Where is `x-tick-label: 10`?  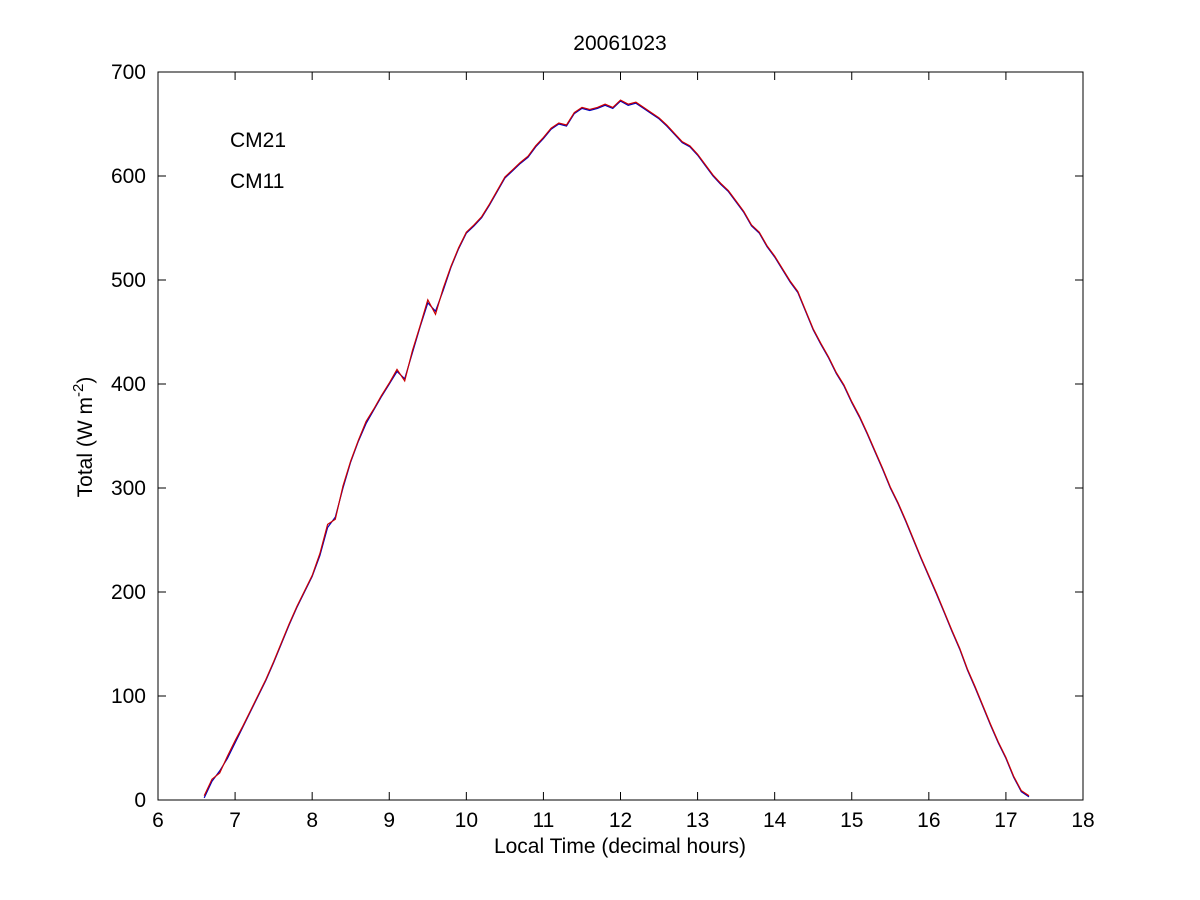
x-tick-label: 10 is located at coordinates (466, 820).